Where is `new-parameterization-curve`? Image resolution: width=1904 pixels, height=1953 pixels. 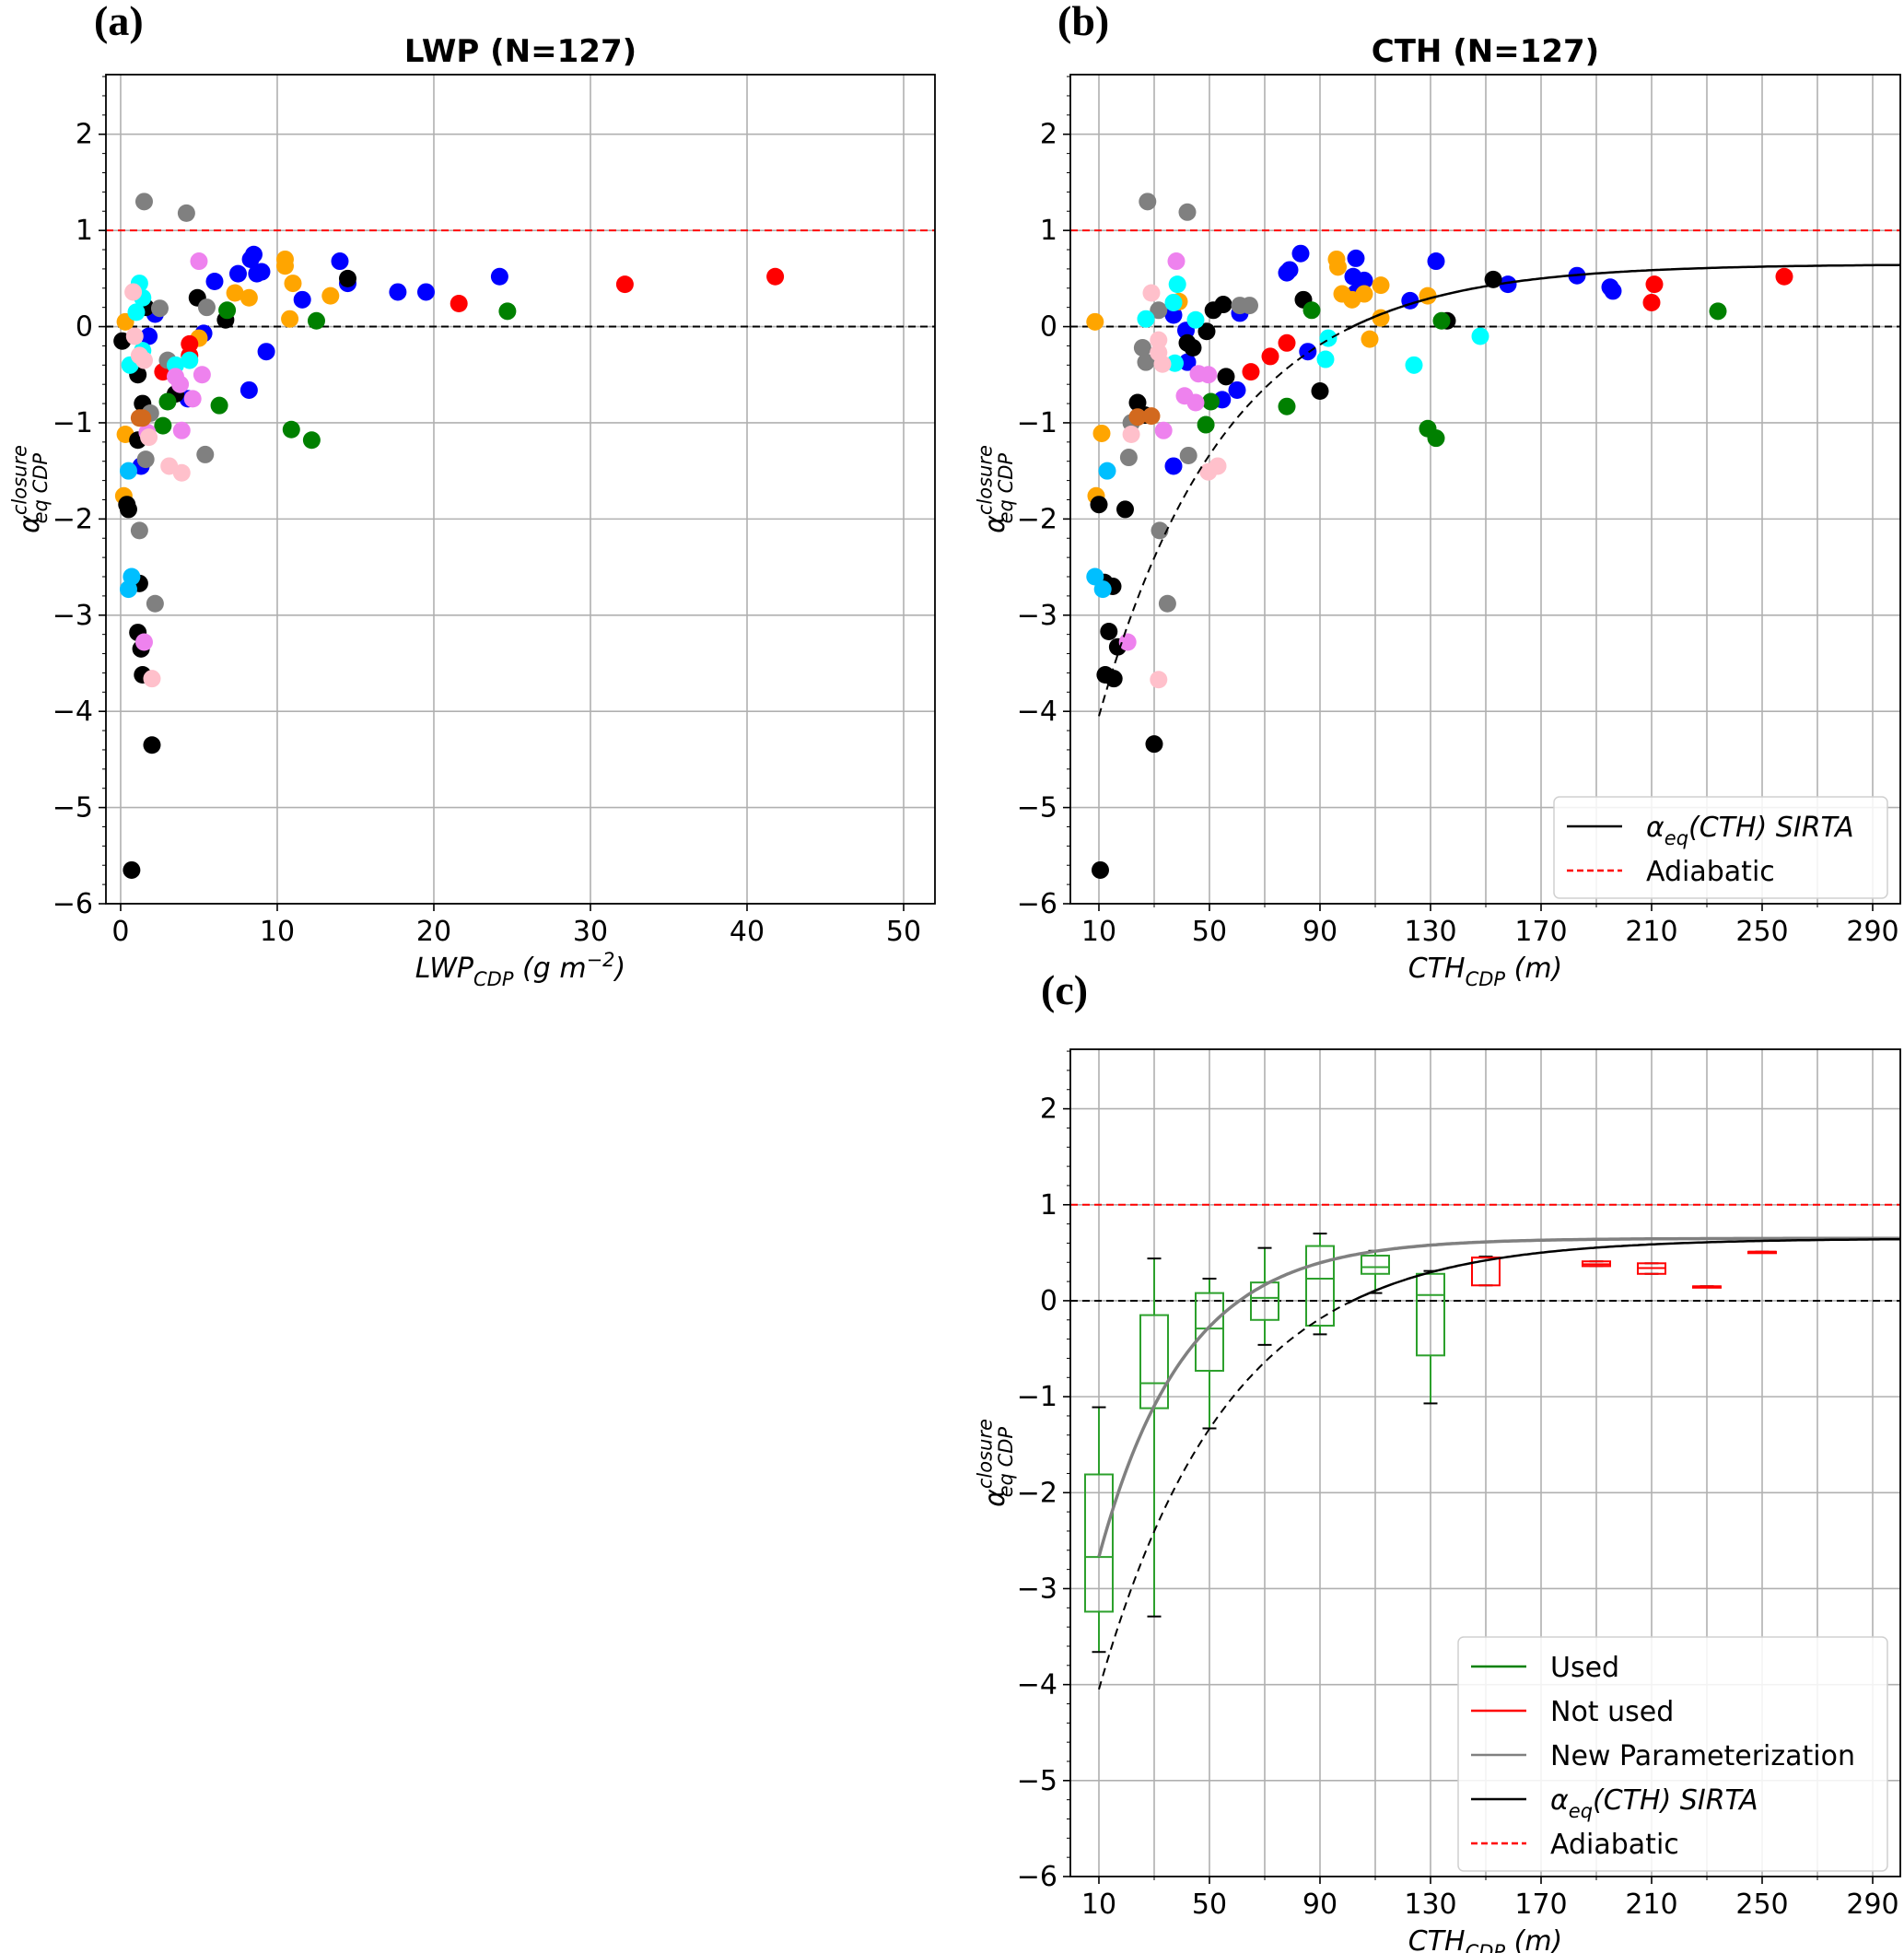 new-parameterization-curve is located at coordinates (1498, 1397).